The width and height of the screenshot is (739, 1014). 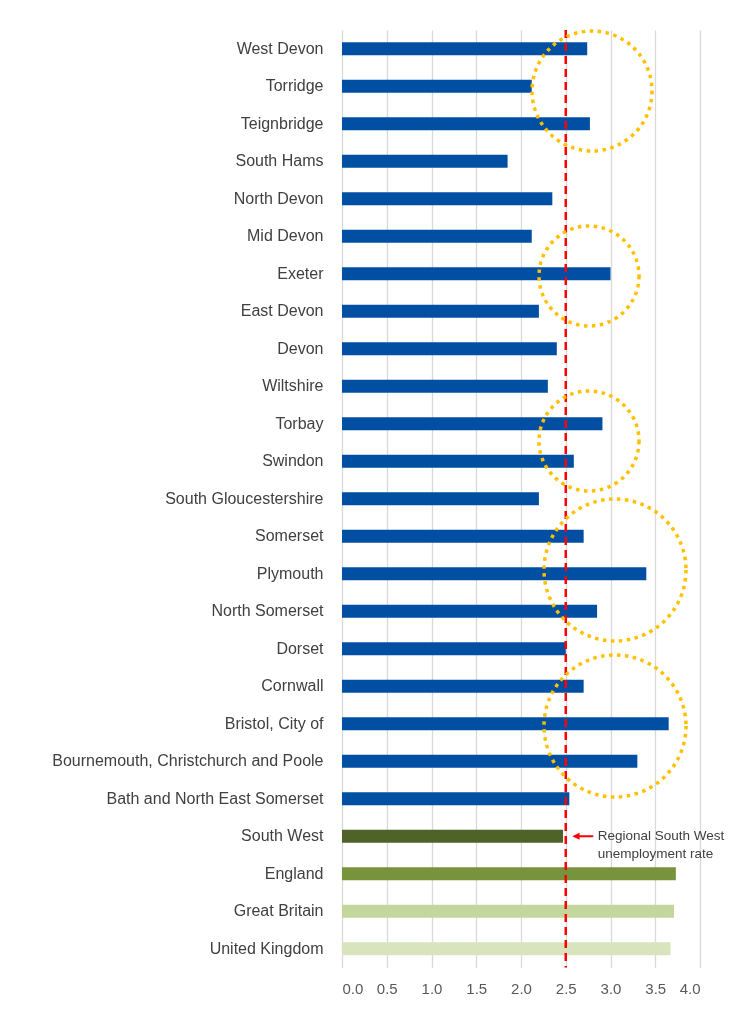 I want to click on y-tick-label: Dorset, so click(x=300, y=648).